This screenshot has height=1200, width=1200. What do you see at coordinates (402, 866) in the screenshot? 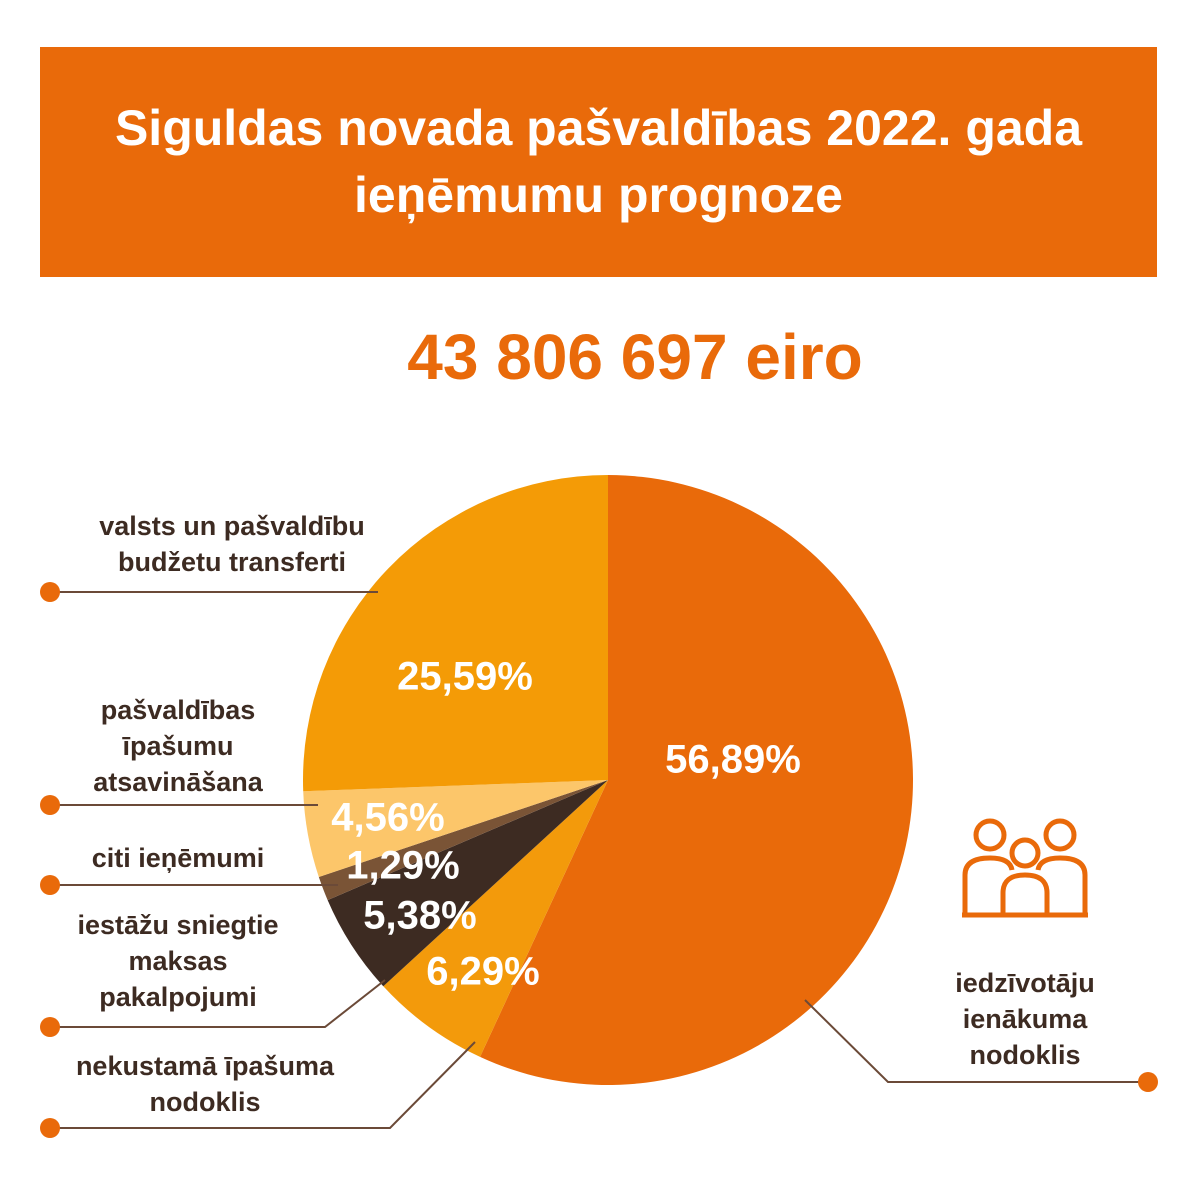
I see `value-label: 1,29%` at bounding box center [402, 866].